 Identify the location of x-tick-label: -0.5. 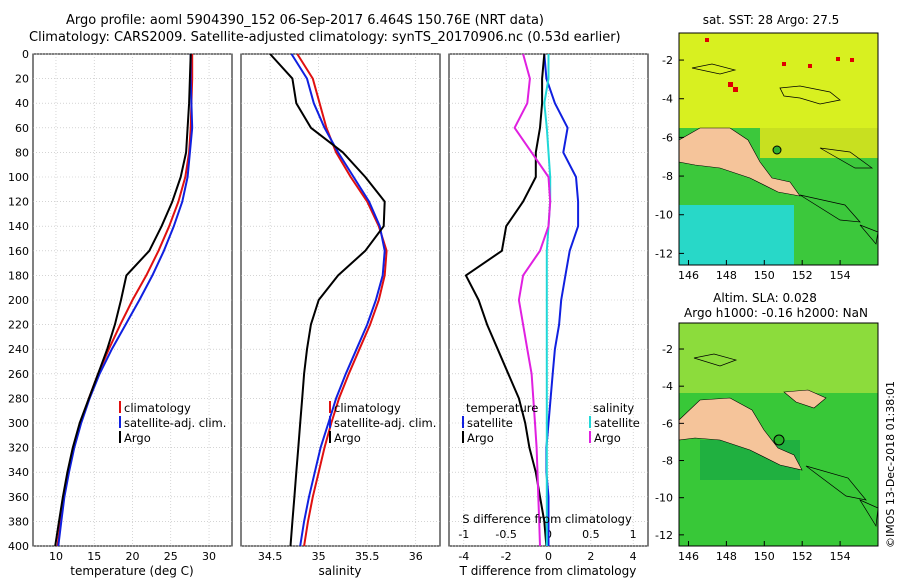
(505, 534).